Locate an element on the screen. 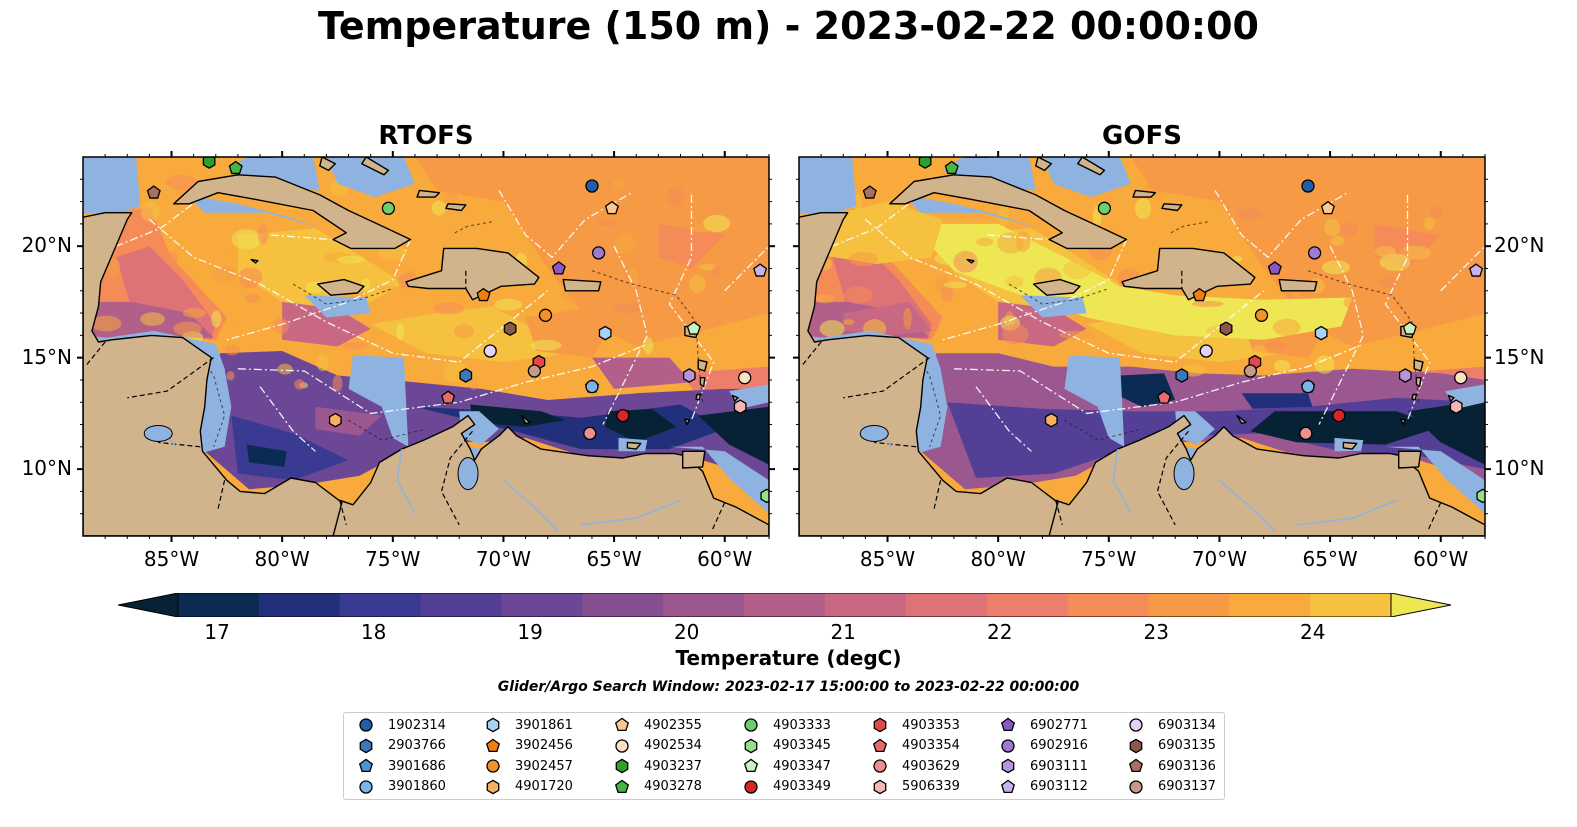  legend-label: 4903333 is located at coordinates (802, 725).